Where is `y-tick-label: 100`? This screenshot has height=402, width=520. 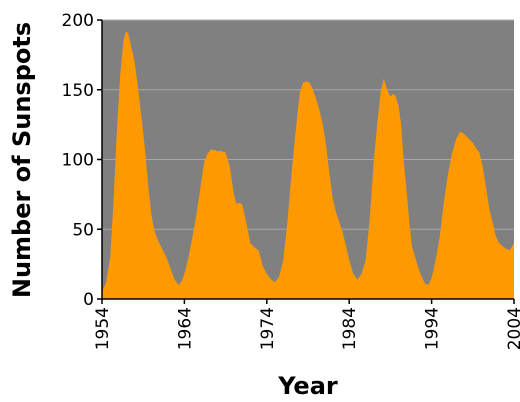
y-tick-label: 100 is located at coordinates (78, 161).